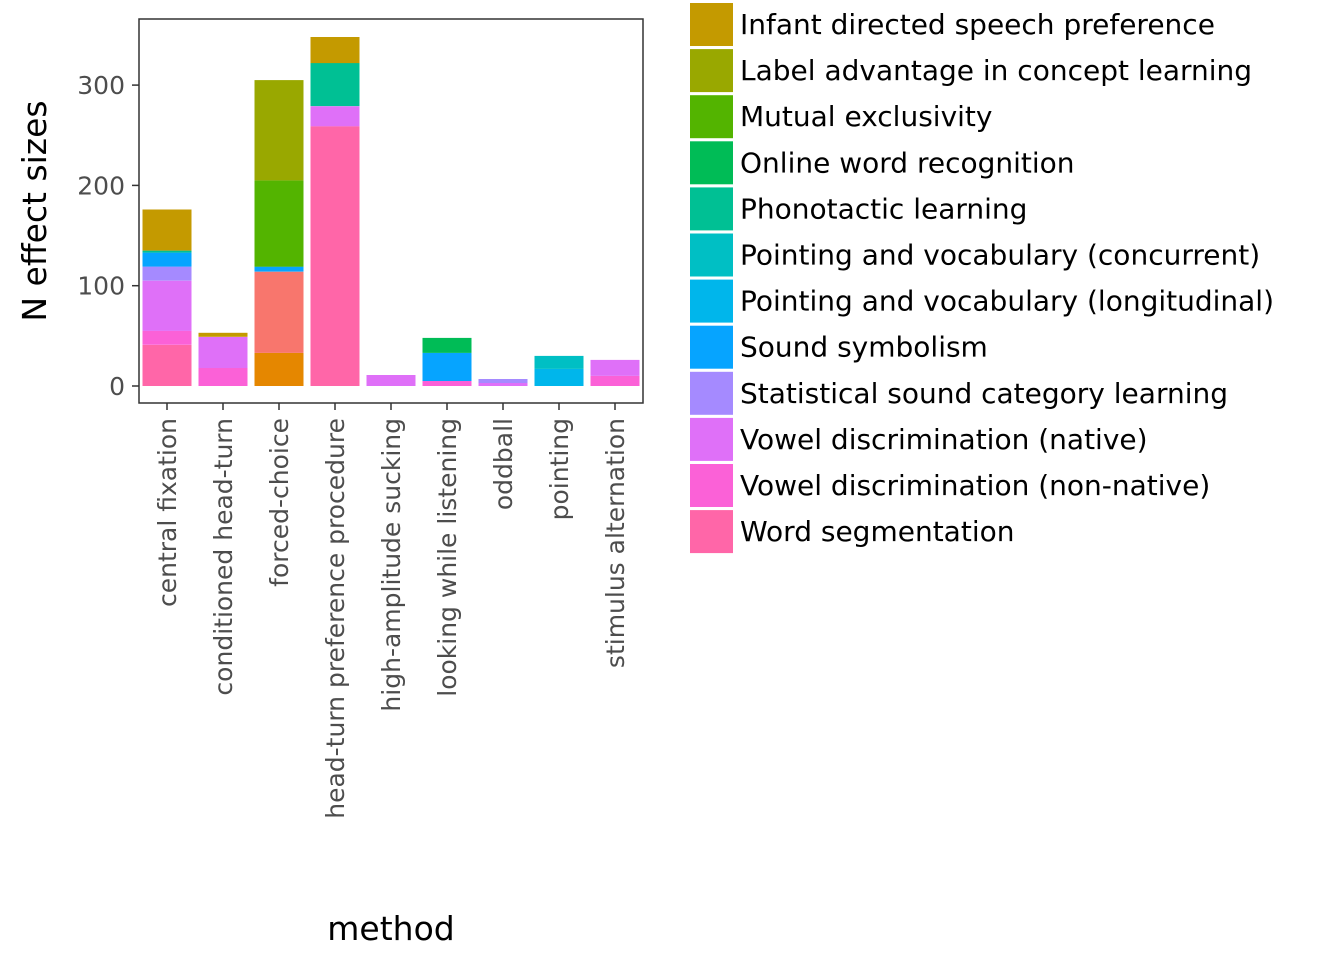  I want to click on y-tick-label: 0, so click(117, 386).